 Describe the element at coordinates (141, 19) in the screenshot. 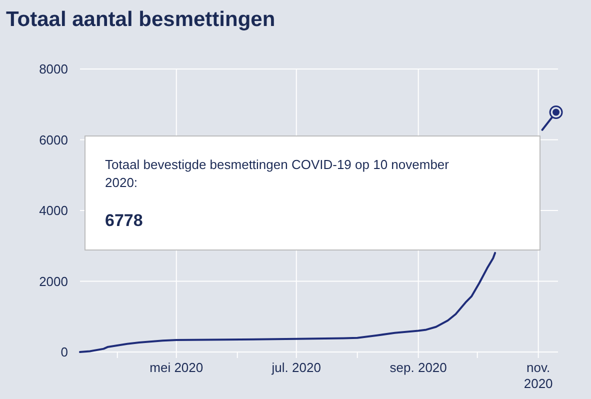

I see `chart-title: Totaal aantal besmettingen` at that location.